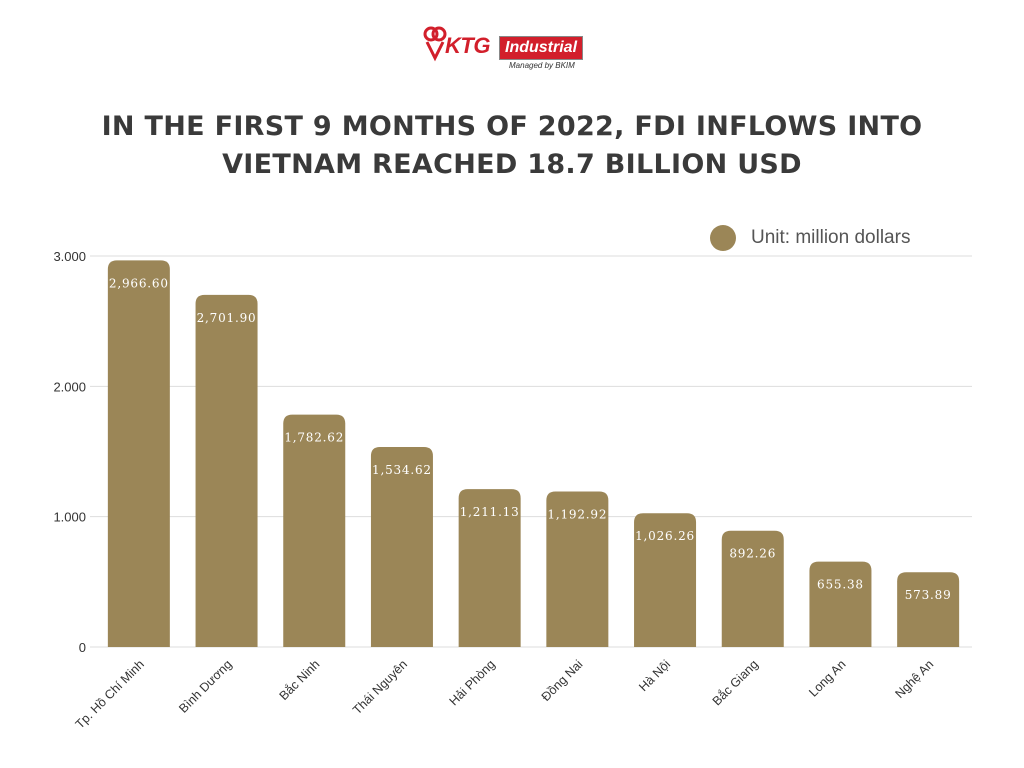 This screenshot has width=1024, height=768. What do you see at coordinates (512, 164) in the screenshot?
I see `chart-title-line-2: VIETNAM REACHED 18.7 BILLION USD` at bounding box center [512, 164].